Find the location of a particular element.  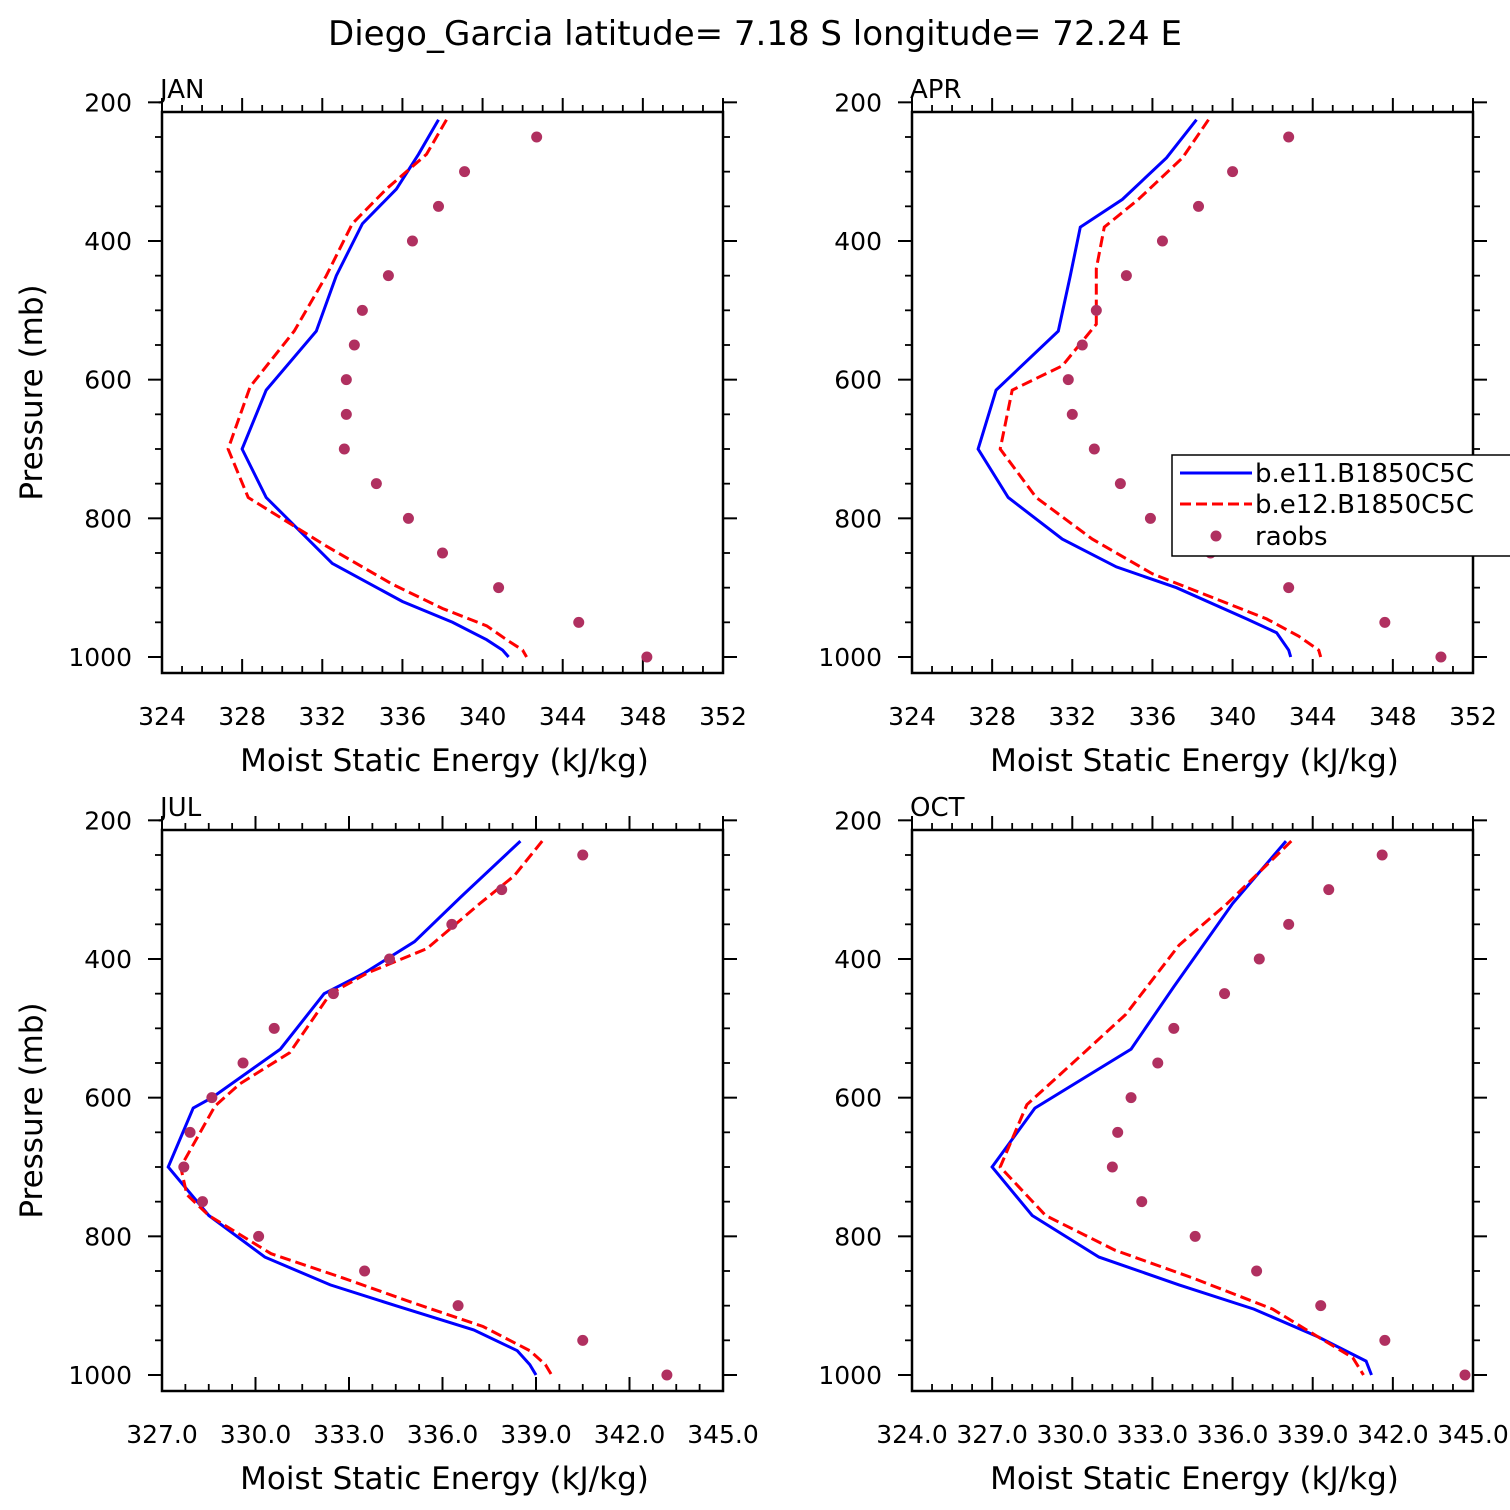

legend-entry: b.e12.B1850C5C is located at coordinates (1364, 505).